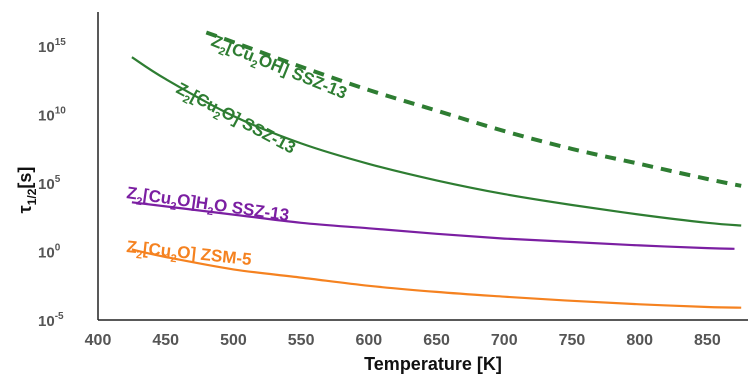 The image size is (750, 377). What do you see at coordinates (52, 46) in the screenshot?
I see `y-tick-label: 10¹⁵` at bounding box center [52, 46].